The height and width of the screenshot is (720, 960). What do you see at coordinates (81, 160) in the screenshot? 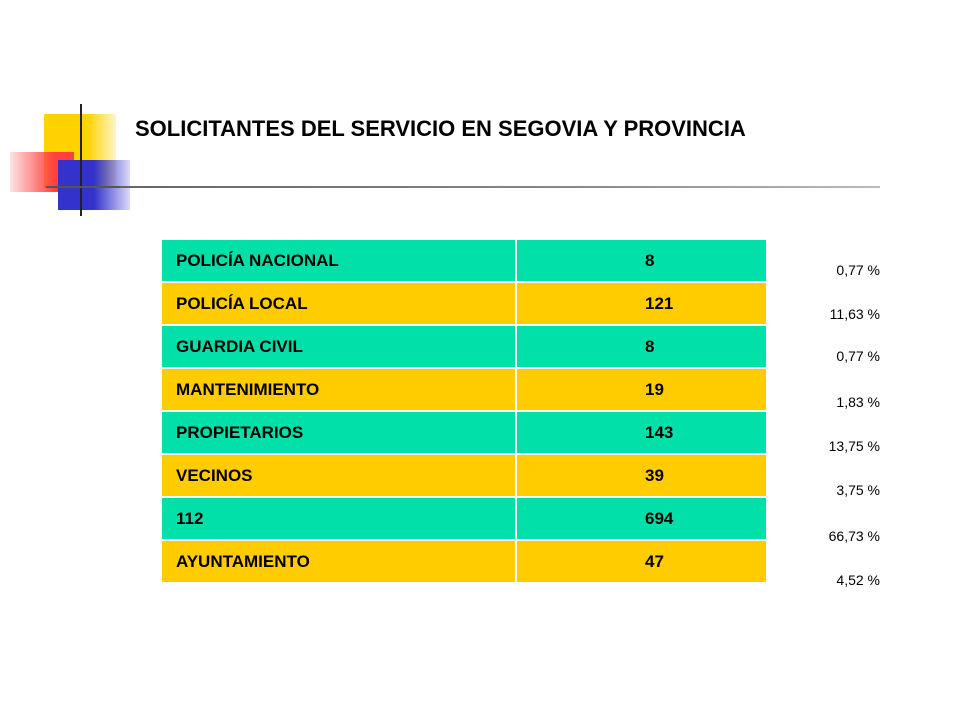
I see `vertical-line` at bounding box center [81, 160].